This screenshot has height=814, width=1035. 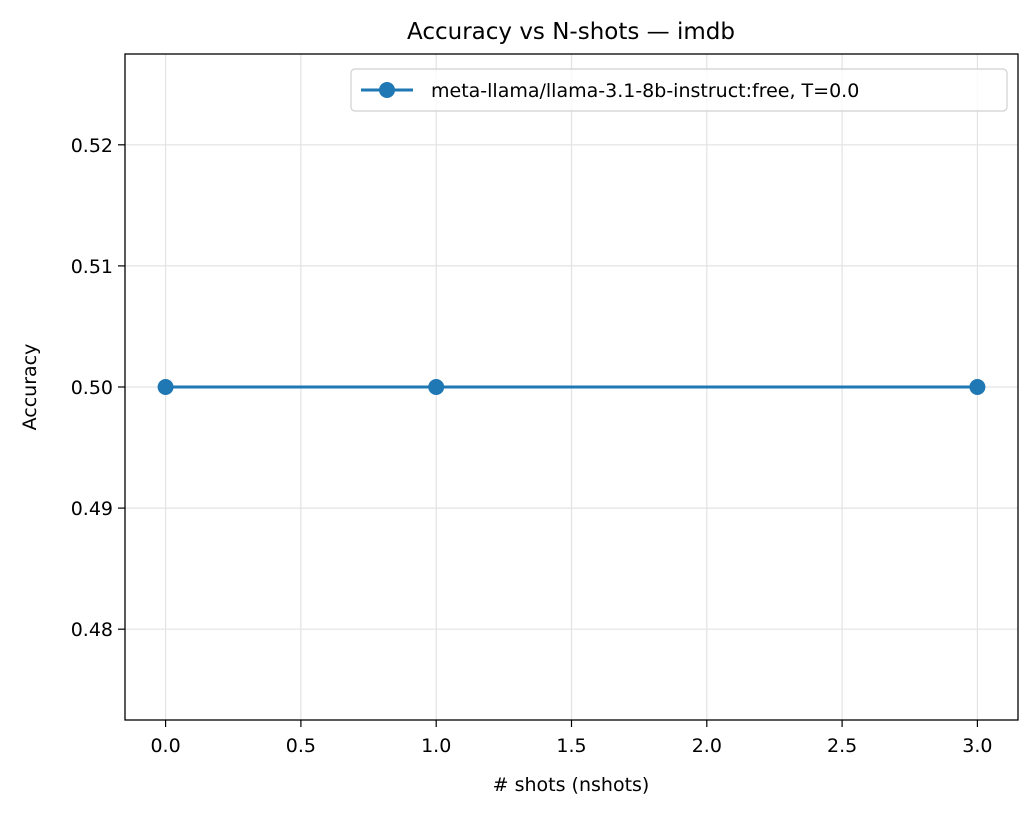 What do you see at coordinates (977, 746) in the screenshot?
I see `x-tick-label: 3.0` at bounding box center [977, 746].